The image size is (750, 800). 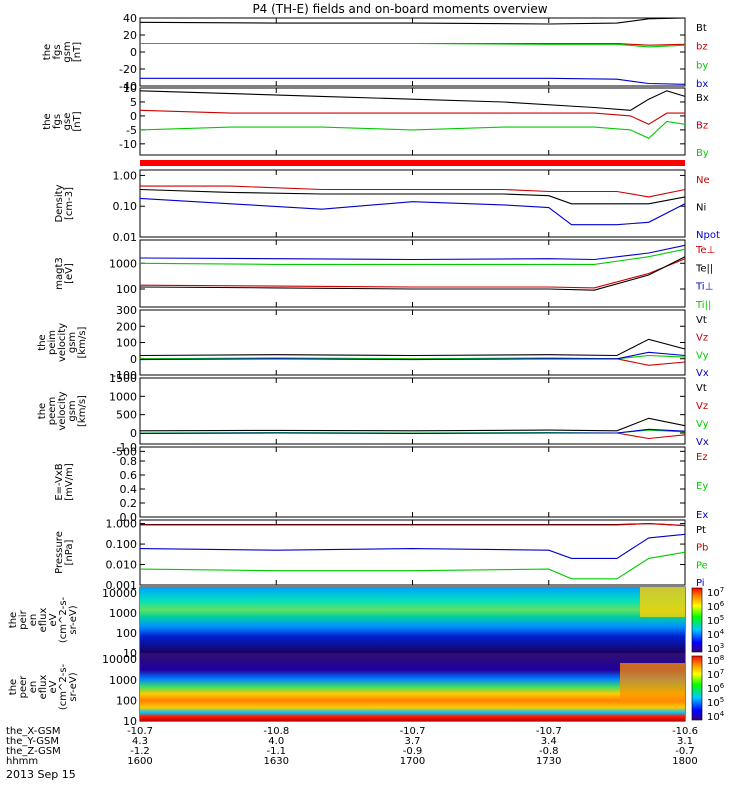 What do you see at coordinates (128, 144) in the screenshot?
I see `y-tick-label: -10` at bounding box center [128, 144].